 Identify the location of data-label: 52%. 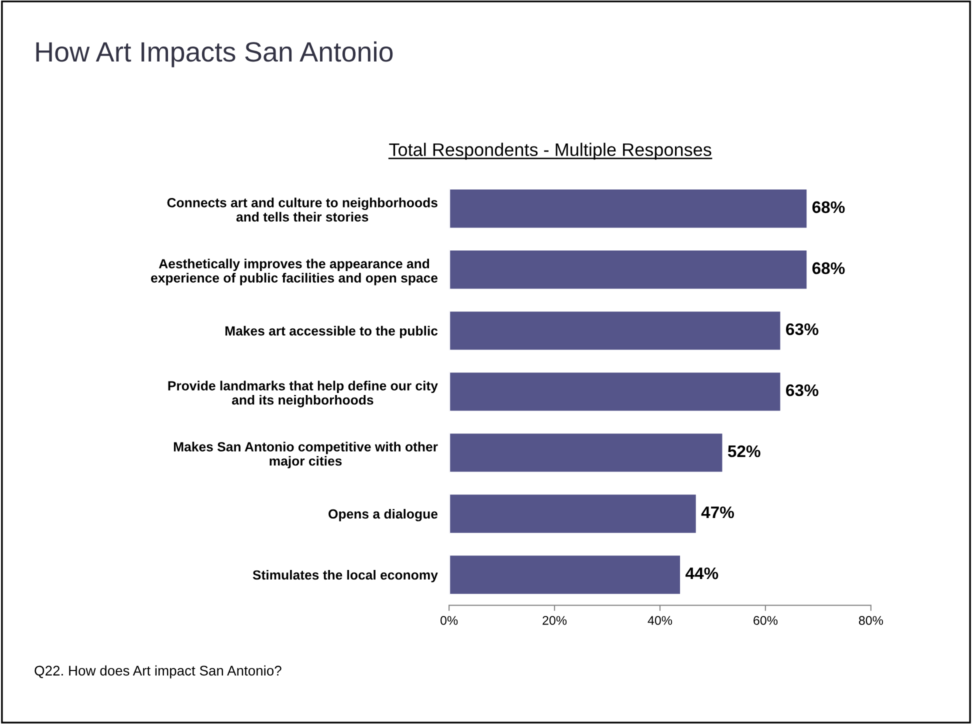
(744, 451).